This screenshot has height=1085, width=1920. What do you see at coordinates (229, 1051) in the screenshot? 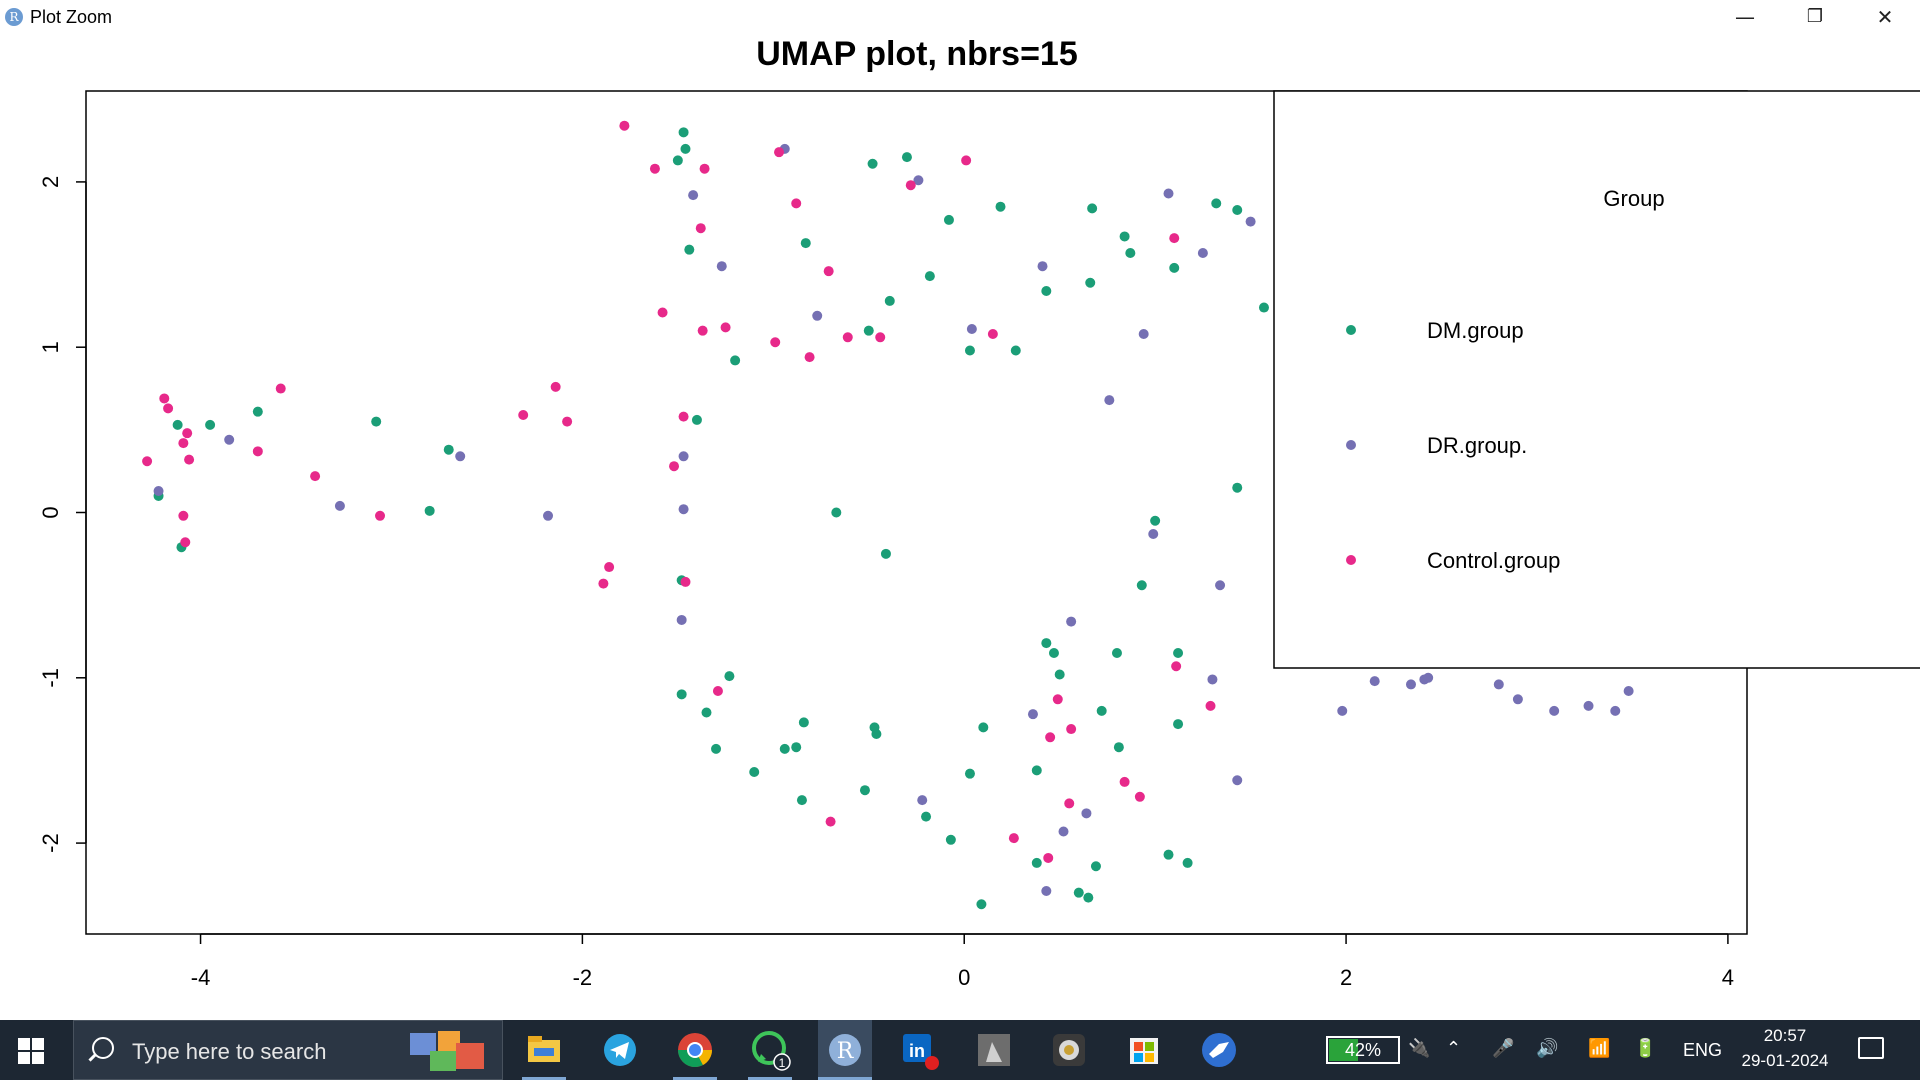
I see `search-placeholder: Type here to search` at bounding box center [229, 1051].